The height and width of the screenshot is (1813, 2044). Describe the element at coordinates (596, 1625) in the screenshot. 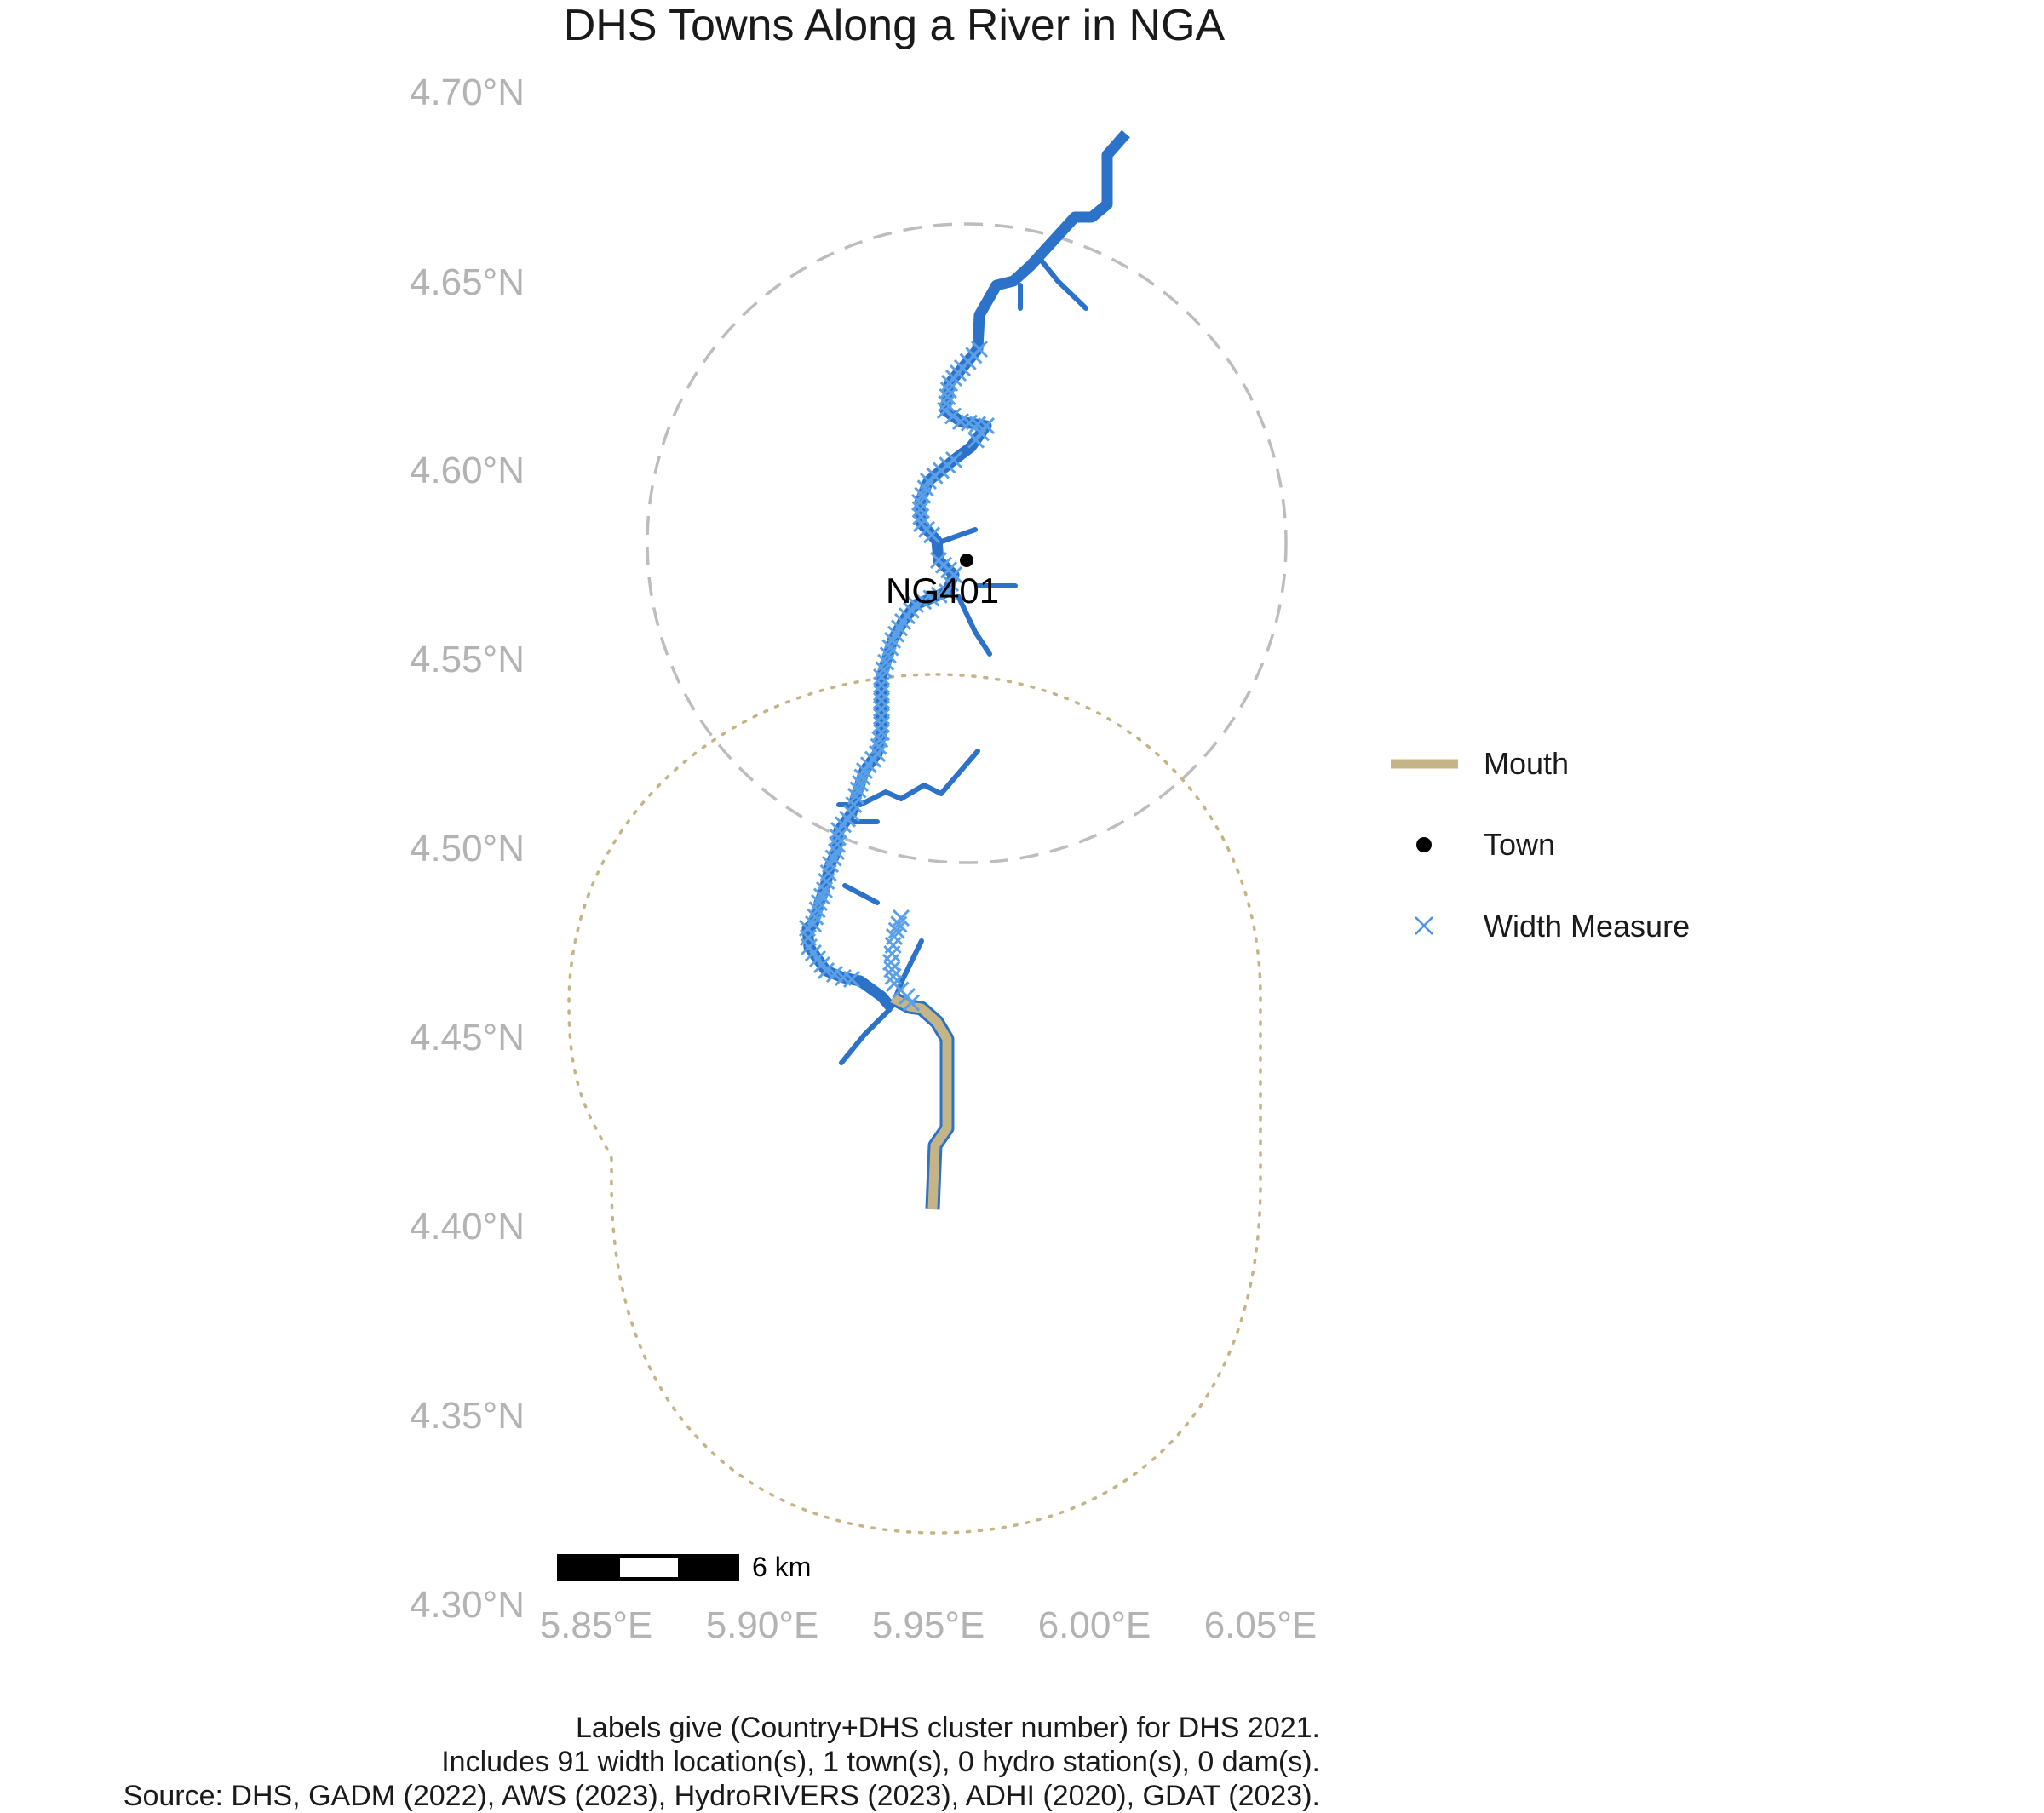

I see `lon-label-585: 5.85°E` at that location.